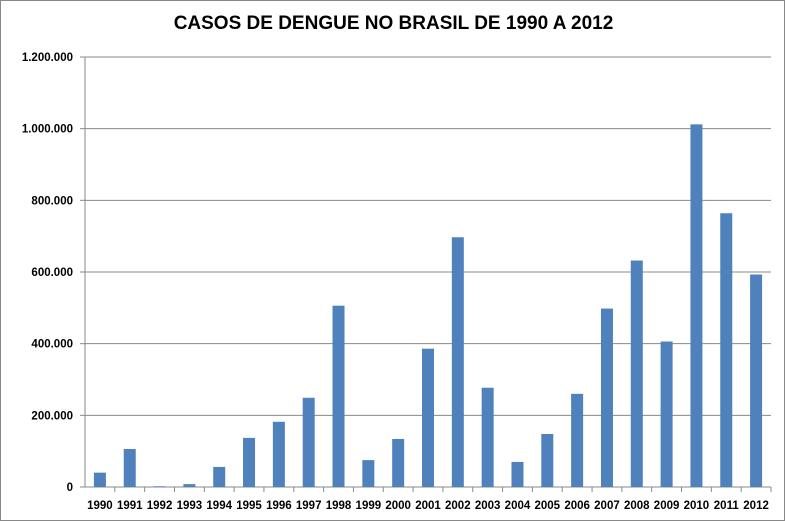  I want to click on bar-2001, so click(428, 417).